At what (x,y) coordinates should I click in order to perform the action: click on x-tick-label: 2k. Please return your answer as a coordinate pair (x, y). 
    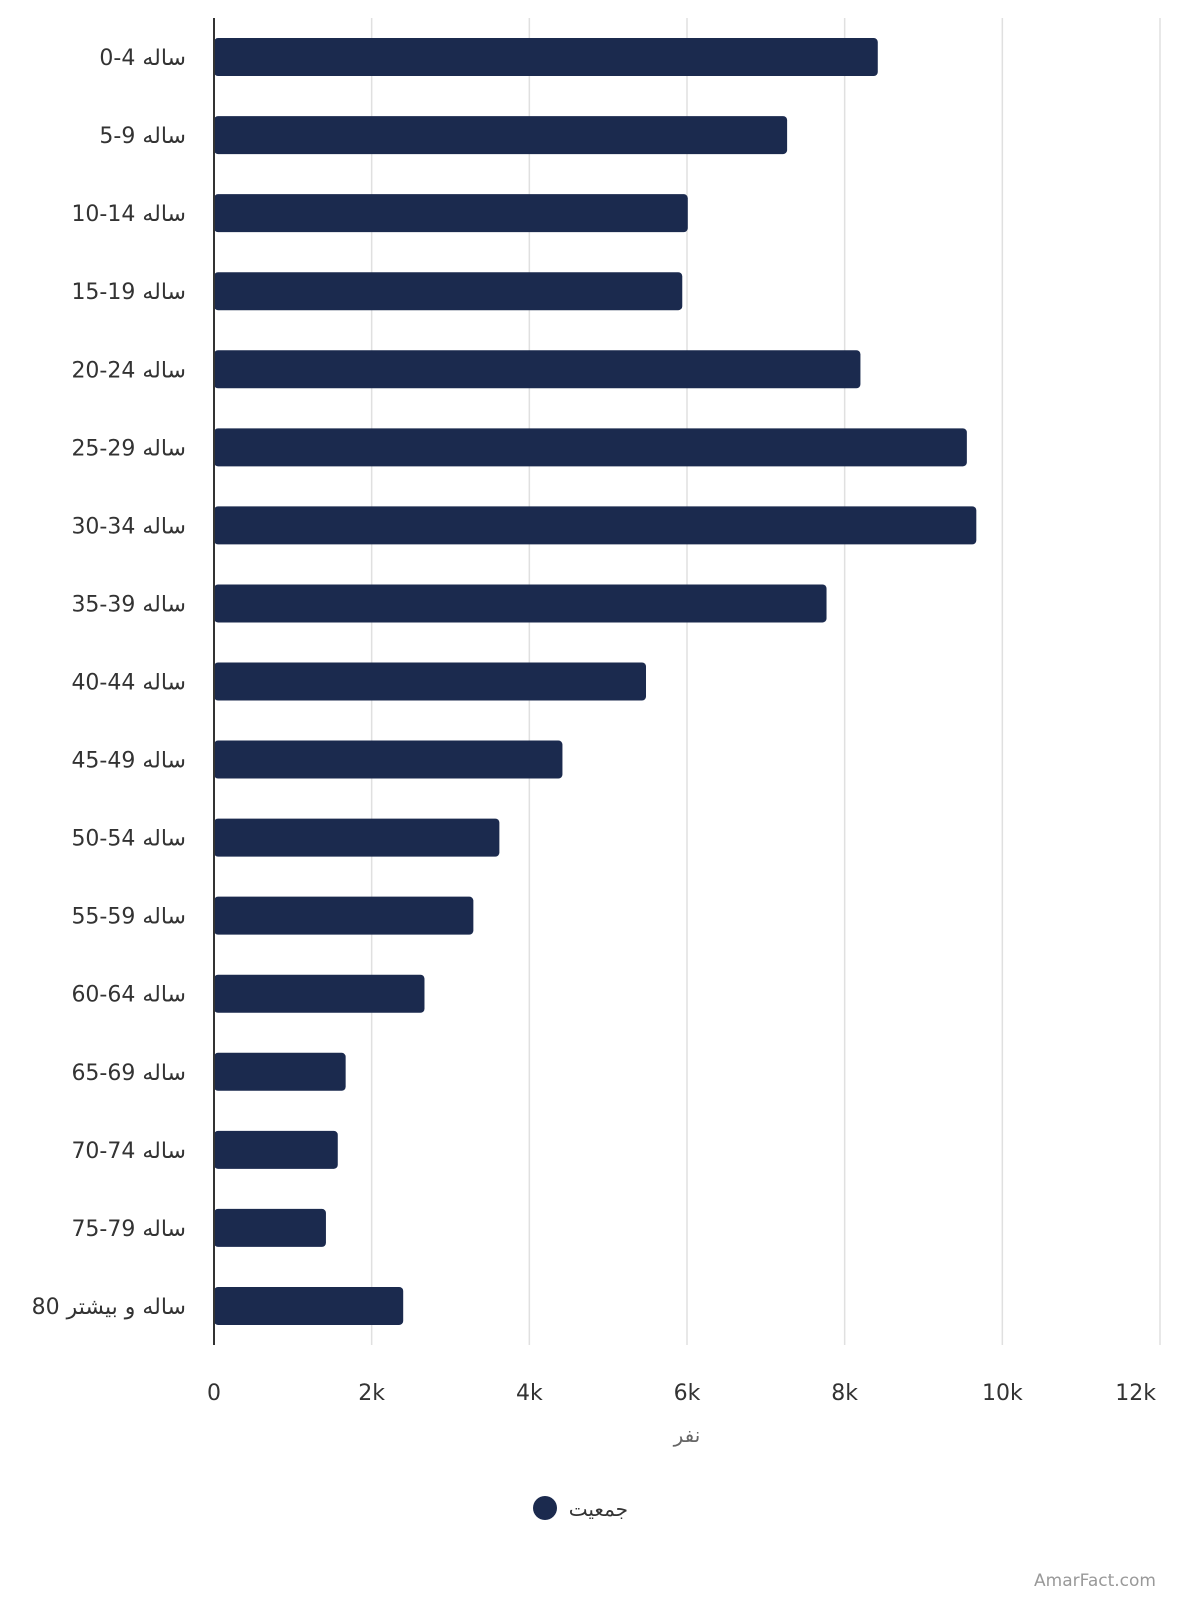
    Looking at the image, I should click on (371, 1393).